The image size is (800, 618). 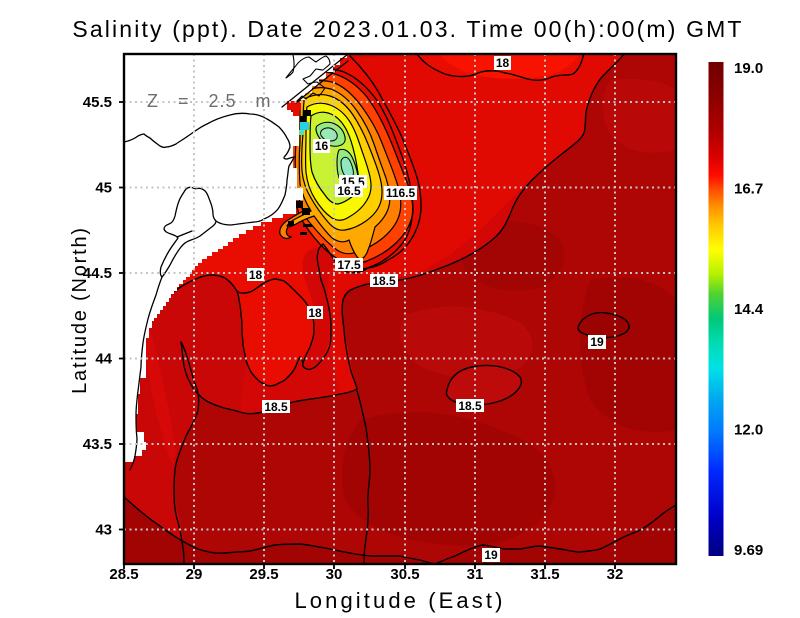 I want to click on svg-text: 16.7, so click(x=748, y=189).